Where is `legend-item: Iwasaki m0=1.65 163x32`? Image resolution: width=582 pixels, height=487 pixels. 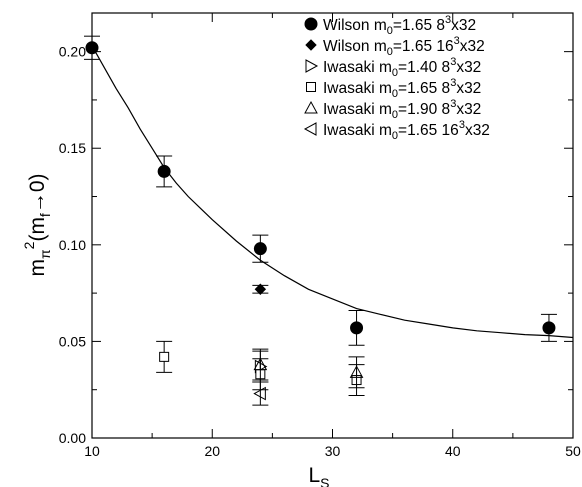
legend-item: Iwasaki m0=1.65 163x32 is located at coordinates (396, 130).